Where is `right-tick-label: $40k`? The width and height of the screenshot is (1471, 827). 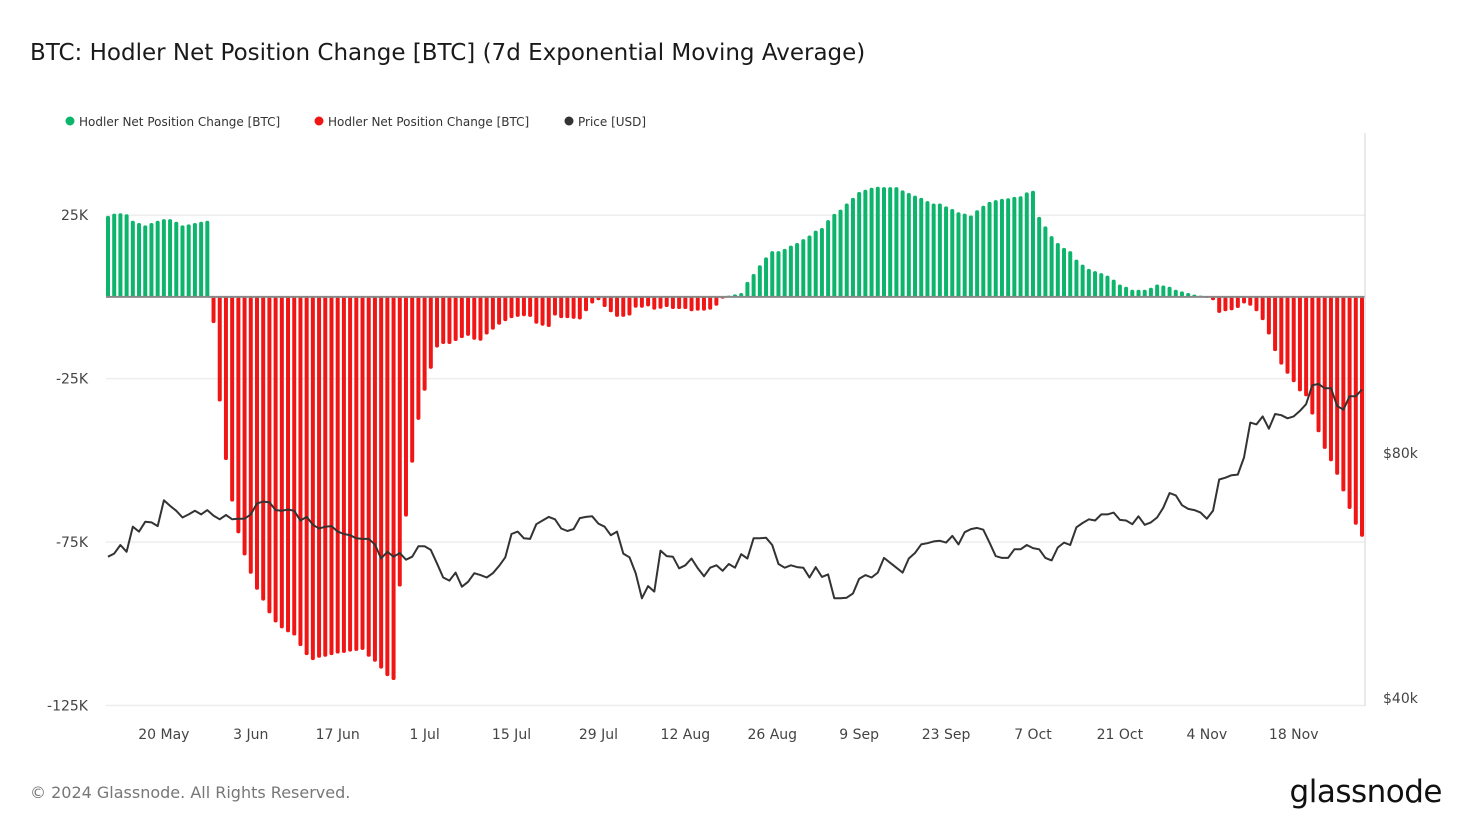 right-tick-label: $40k is located at coordinates (1401, 699).